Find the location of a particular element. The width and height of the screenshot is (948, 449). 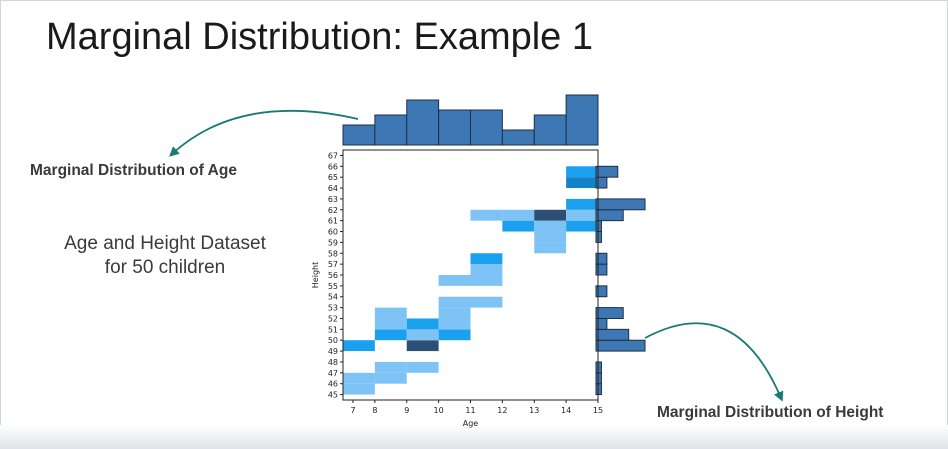

x-tick-label: 15 is located at coordinates (598, 410).